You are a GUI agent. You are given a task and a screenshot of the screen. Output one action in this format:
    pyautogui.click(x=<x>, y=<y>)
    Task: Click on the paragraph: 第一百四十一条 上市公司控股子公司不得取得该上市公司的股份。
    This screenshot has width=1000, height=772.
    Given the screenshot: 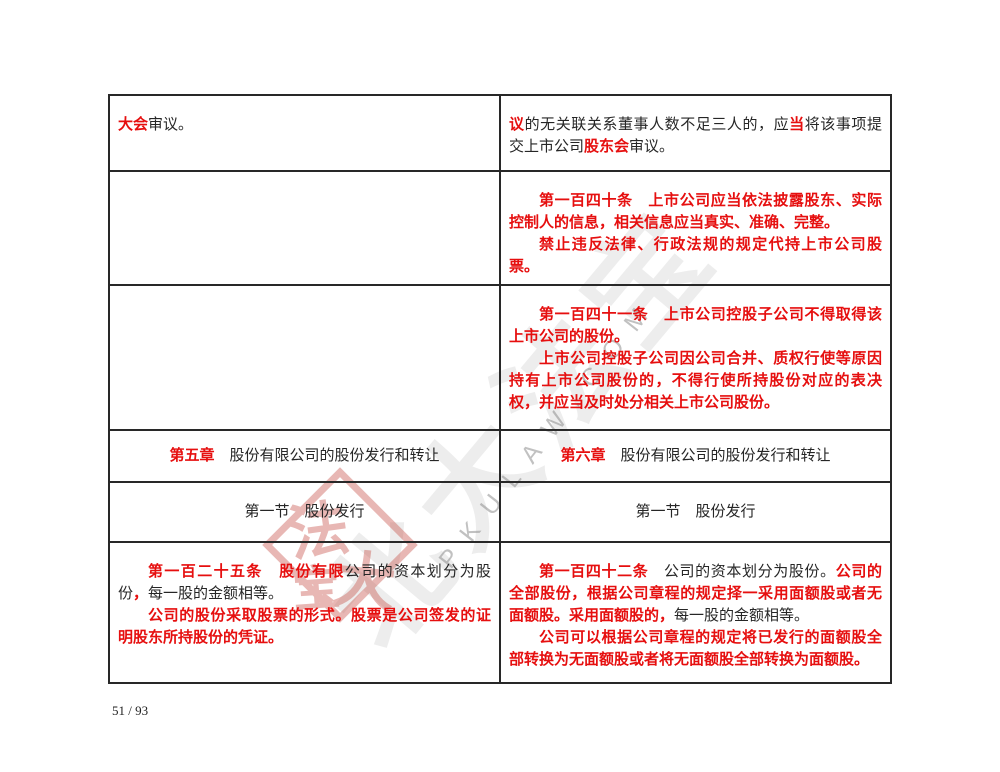 What is the action you would take?
    pyautogui.click(x=695, y=326)
    